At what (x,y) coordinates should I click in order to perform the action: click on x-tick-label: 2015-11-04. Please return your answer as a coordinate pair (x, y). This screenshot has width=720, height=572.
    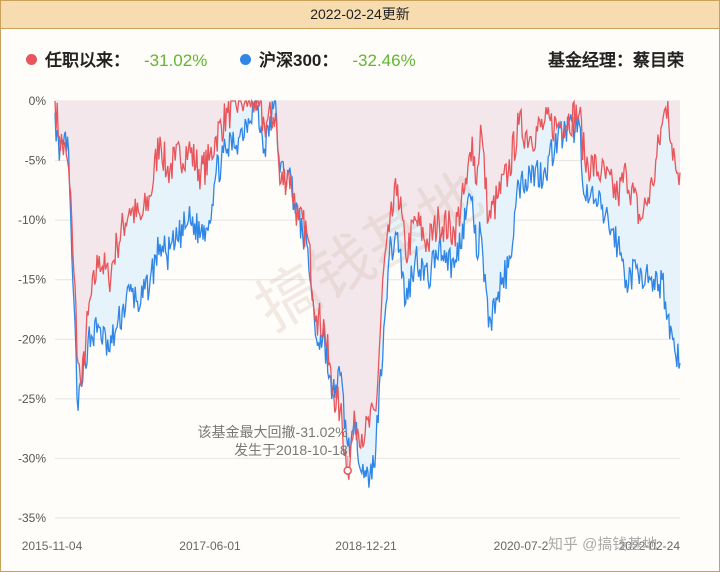
    Looking at the image, I should click on (52, 546).